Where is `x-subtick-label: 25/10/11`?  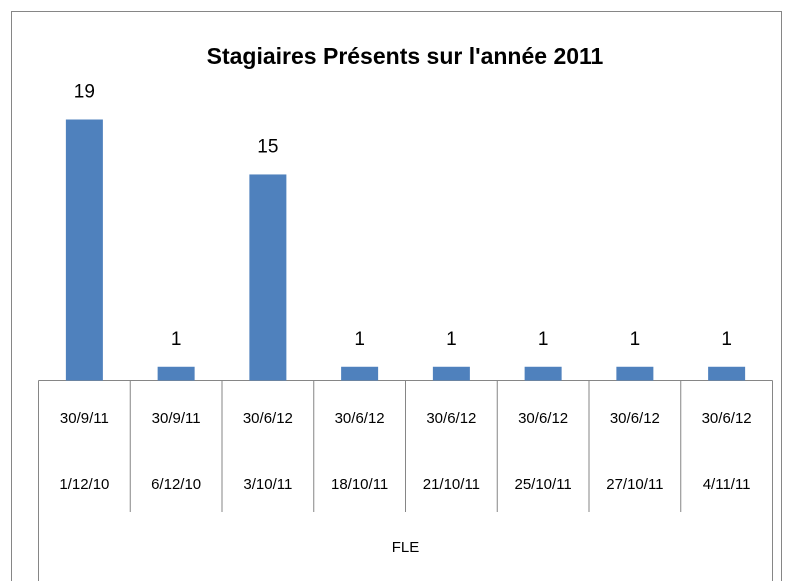 x-subtick-label: 25/10/11 is located at coordinates (542, 484).